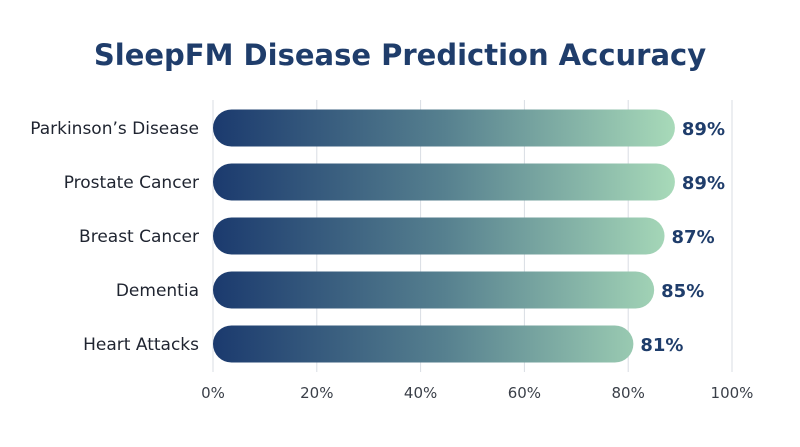 The image size is (800, 447). Describe the element at coordinates (661, 345) in the screenshot. I see `value-label: 81%` at that location.